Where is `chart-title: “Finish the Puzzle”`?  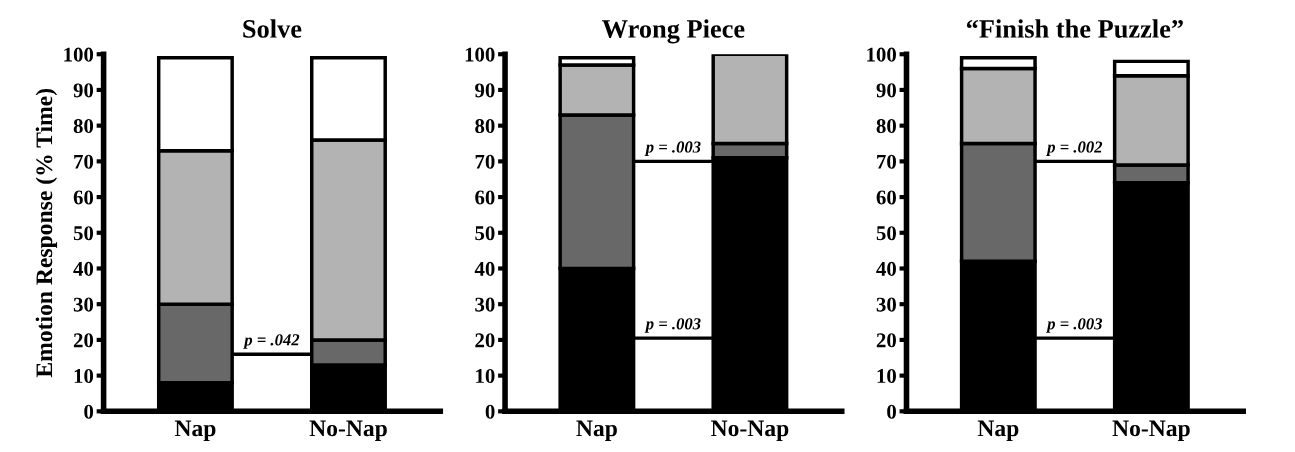
chart-title: “Finish the Puzzle” is located at coordinates (1074, 28).